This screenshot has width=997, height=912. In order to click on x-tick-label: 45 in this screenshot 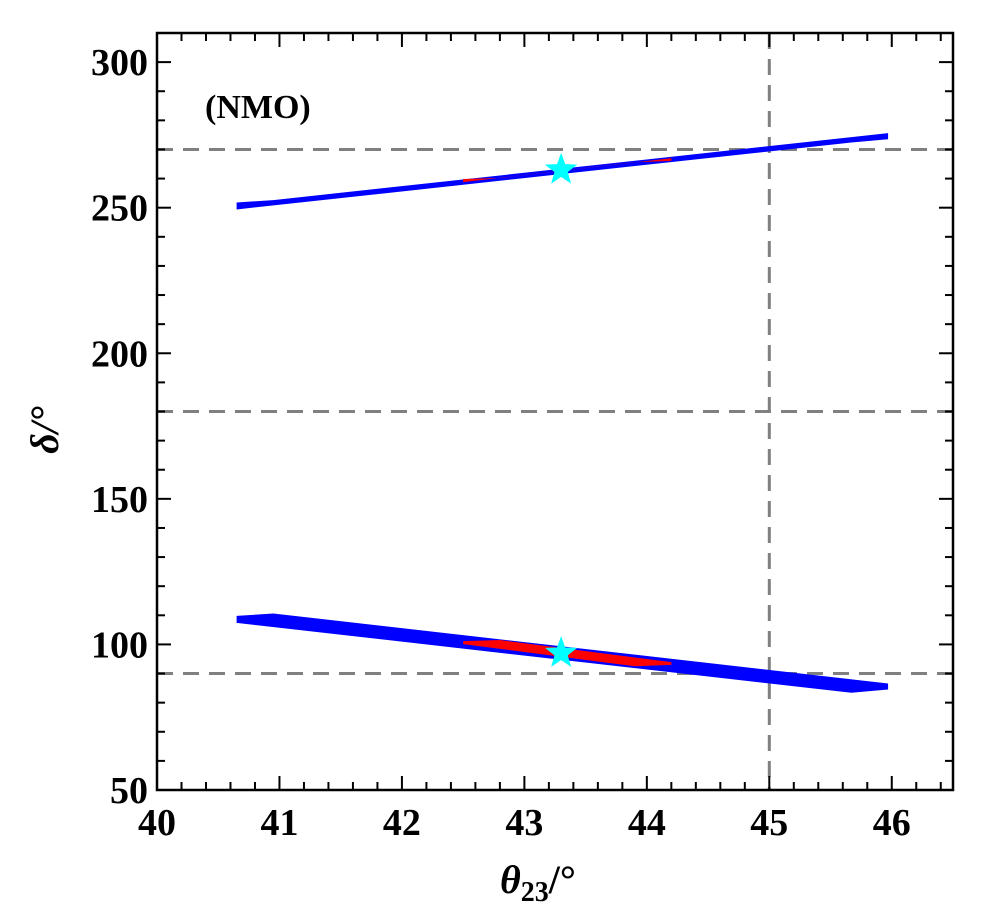, I will do `click(769, 823)`.